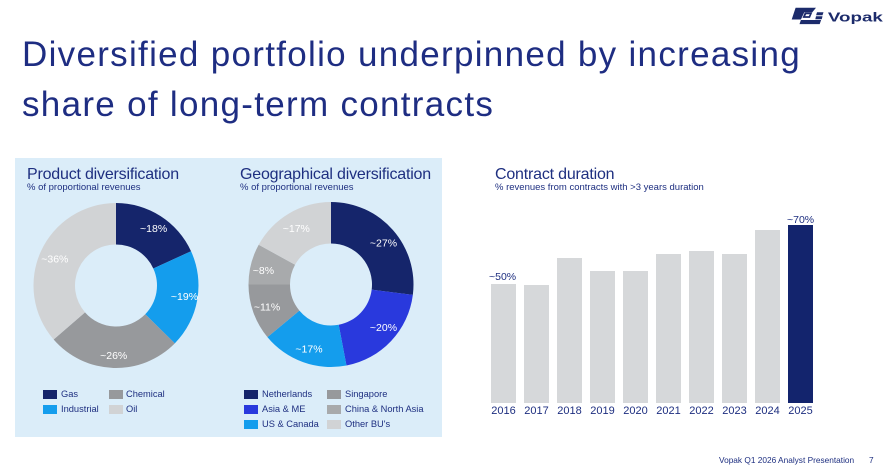  Describe the element at coordinates (54, 260) in the screenshot. I see `svg-text: ~36%` at that location.